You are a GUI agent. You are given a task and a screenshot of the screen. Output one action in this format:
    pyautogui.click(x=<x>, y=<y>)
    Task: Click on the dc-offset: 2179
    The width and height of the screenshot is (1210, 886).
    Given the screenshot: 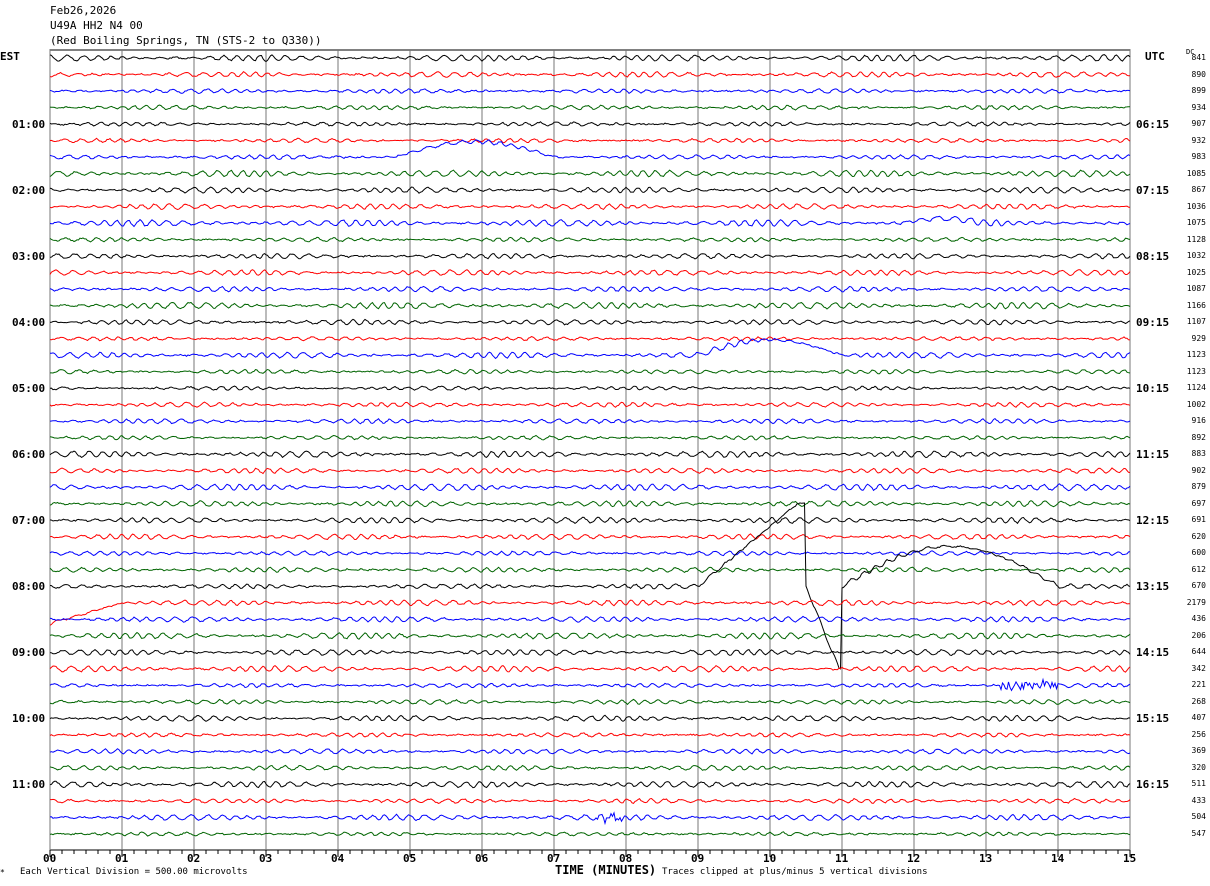 What is the action you would take?
    pyautogui.click(x=1196, y=602)
    